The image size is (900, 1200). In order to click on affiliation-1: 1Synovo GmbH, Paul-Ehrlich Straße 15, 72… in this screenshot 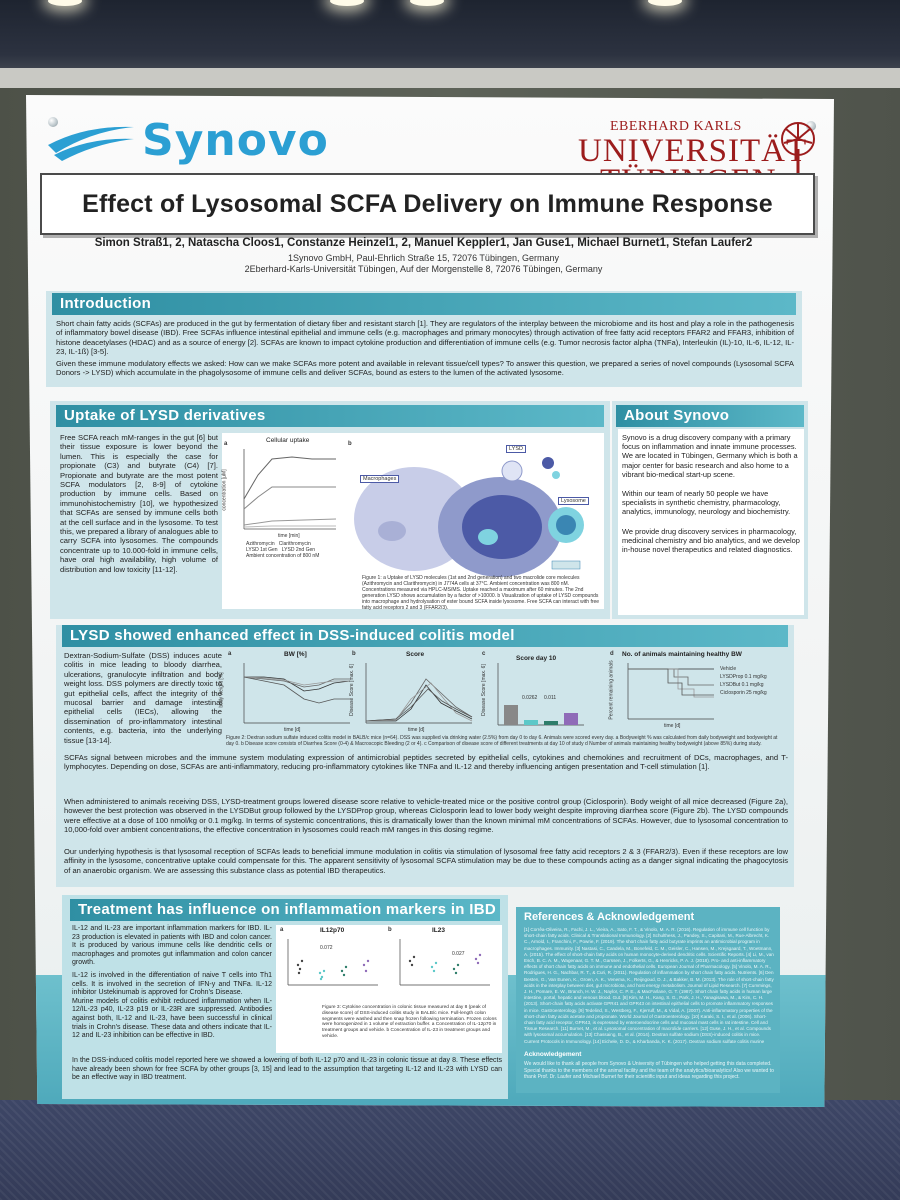, I will do `click(423, 258)`.